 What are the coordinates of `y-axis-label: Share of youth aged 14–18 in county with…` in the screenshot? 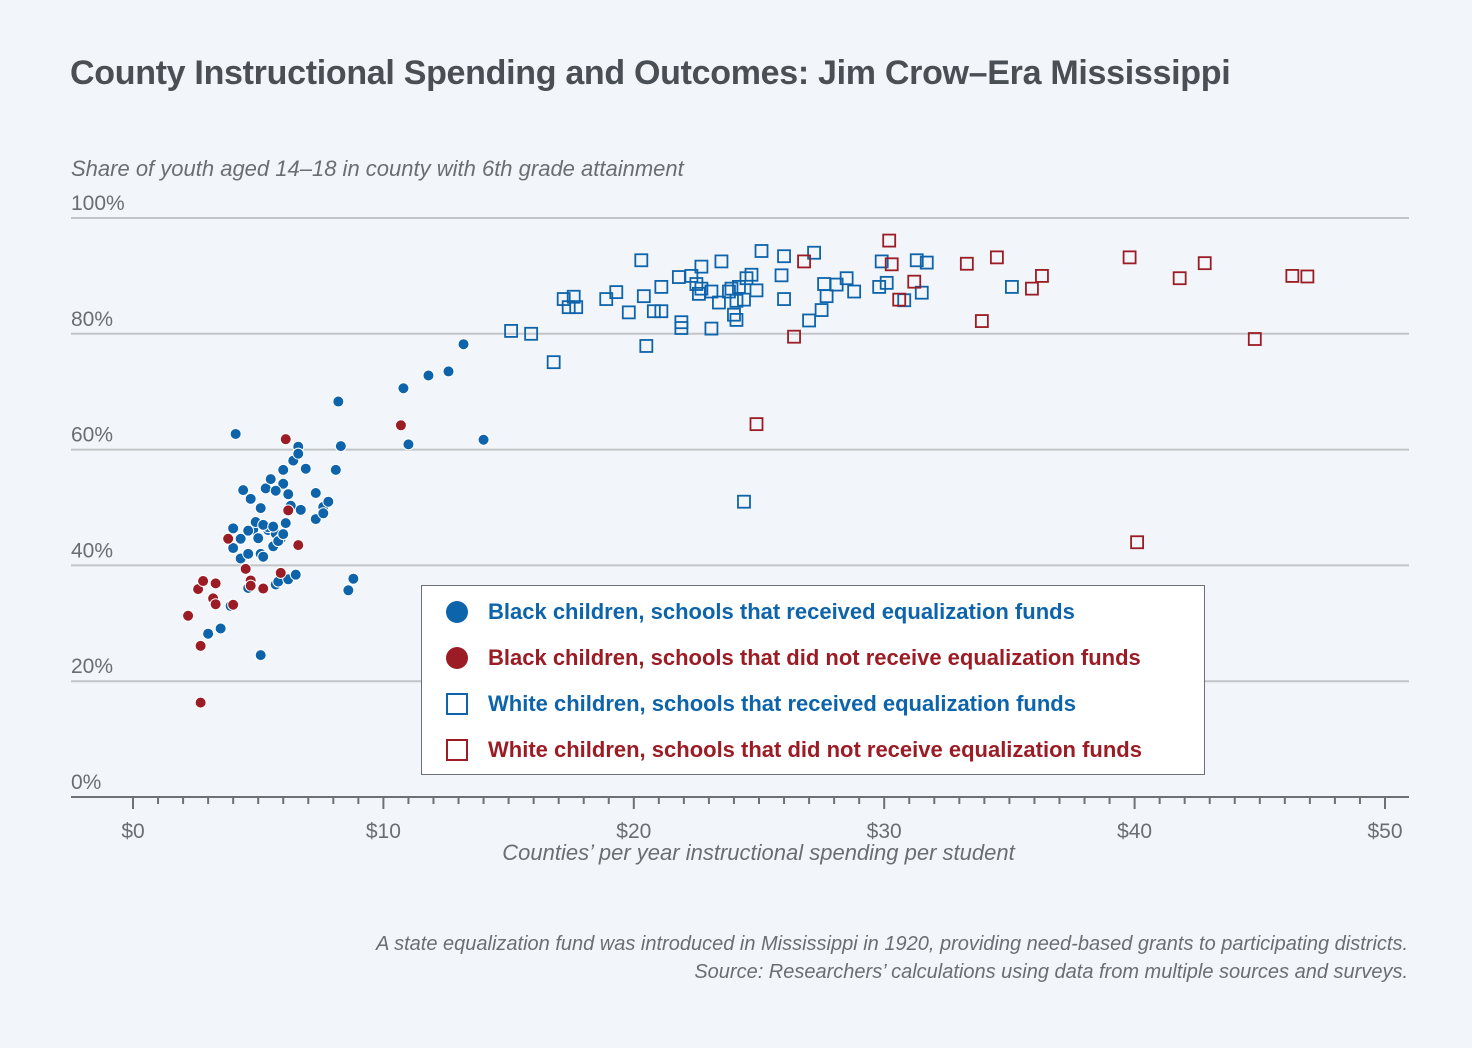 It's located at (377, 168).